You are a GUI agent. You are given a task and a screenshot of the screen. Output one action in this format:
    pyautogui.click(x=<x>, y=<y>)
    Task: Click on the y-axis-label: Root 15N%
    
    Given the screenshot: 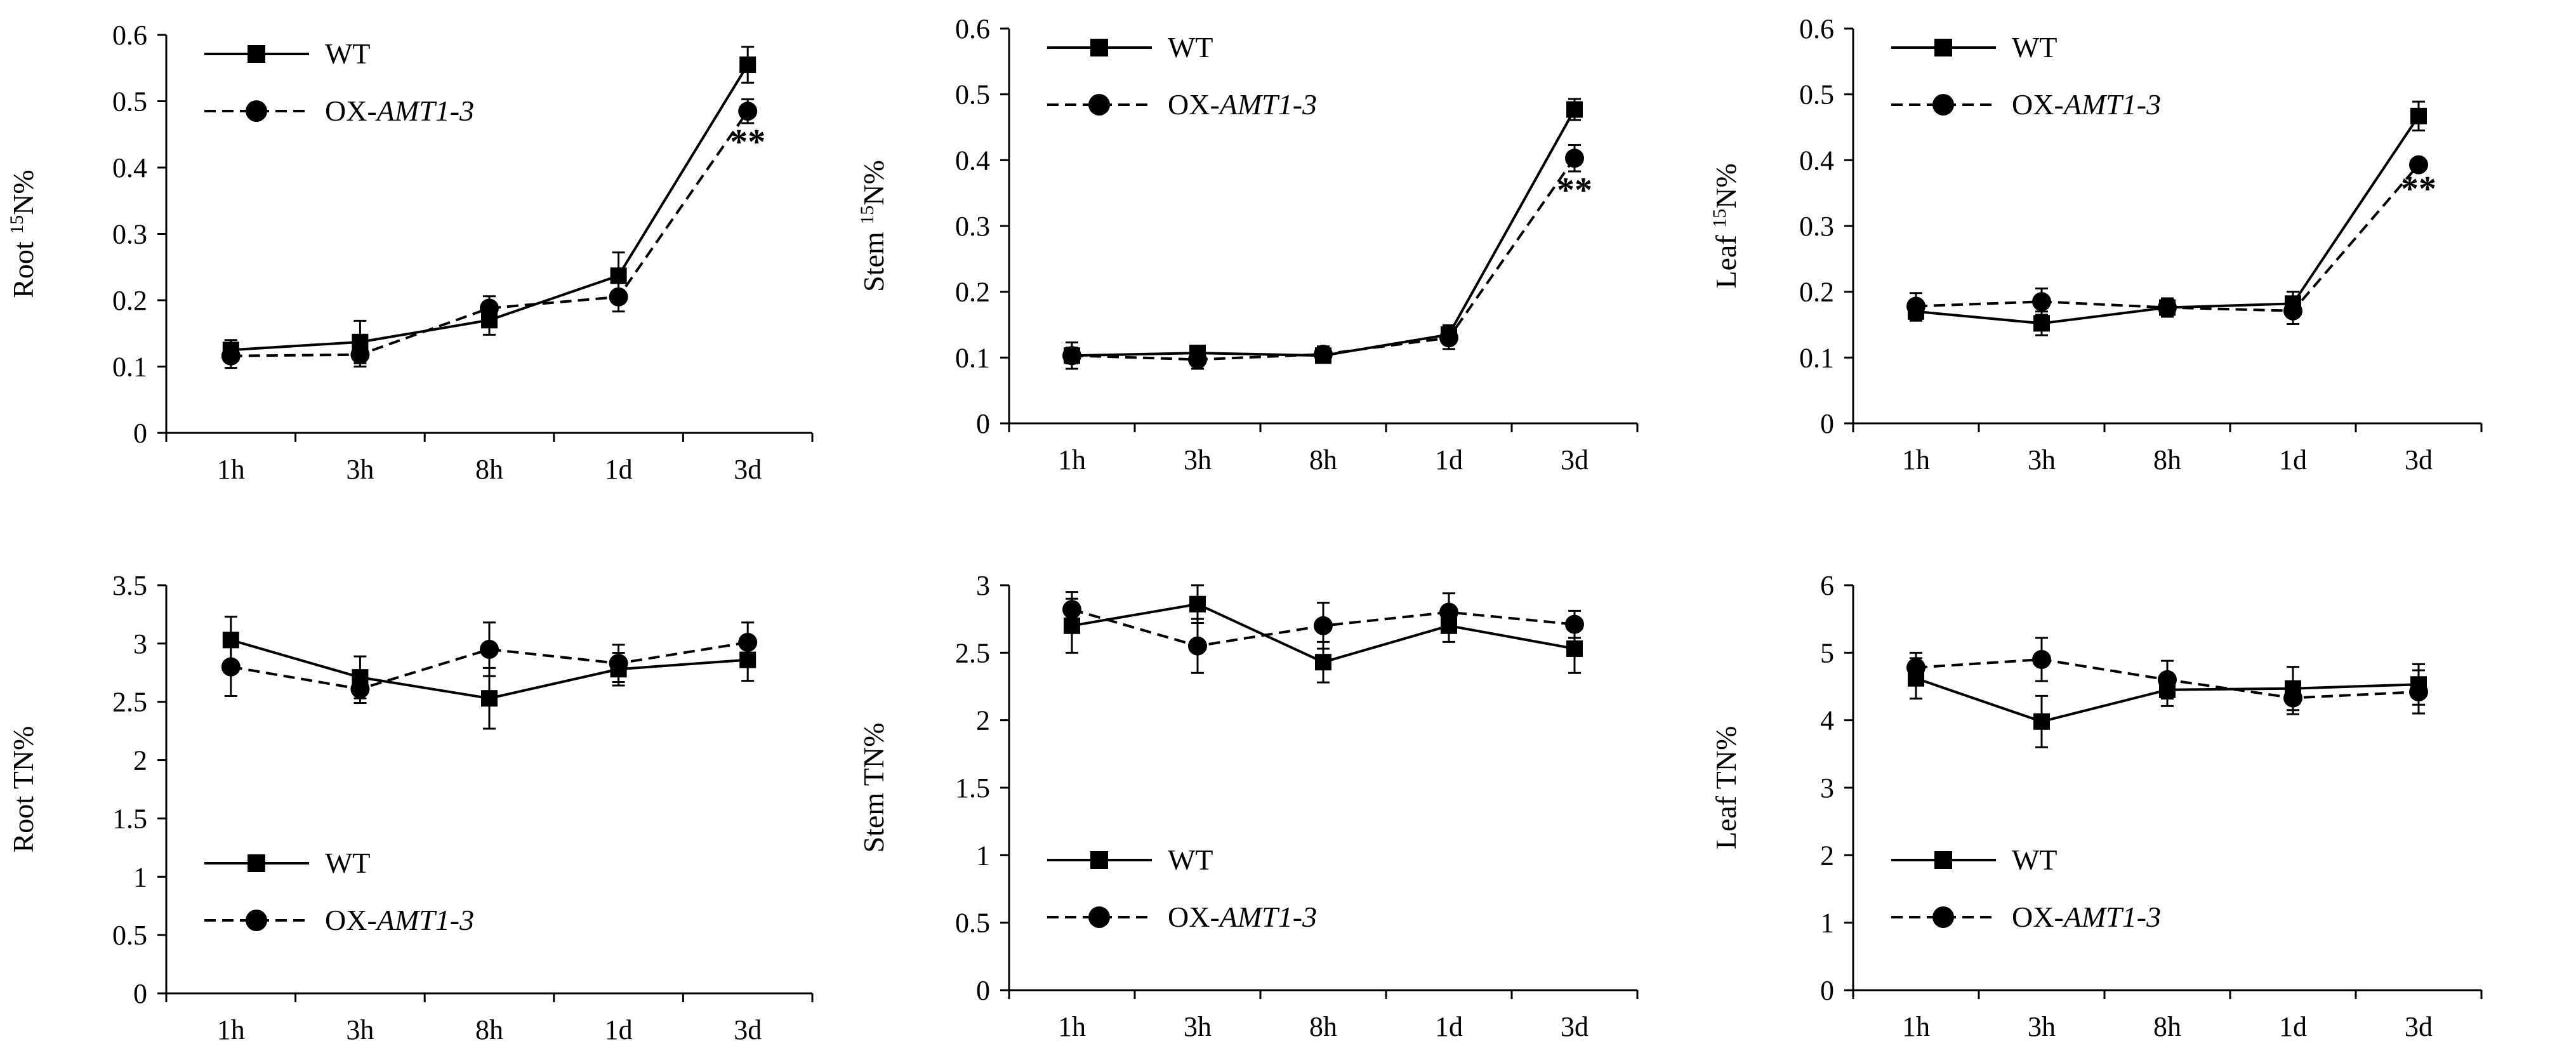 What is the action you would take?
    pyautogui.click(x=23, y=233)
    